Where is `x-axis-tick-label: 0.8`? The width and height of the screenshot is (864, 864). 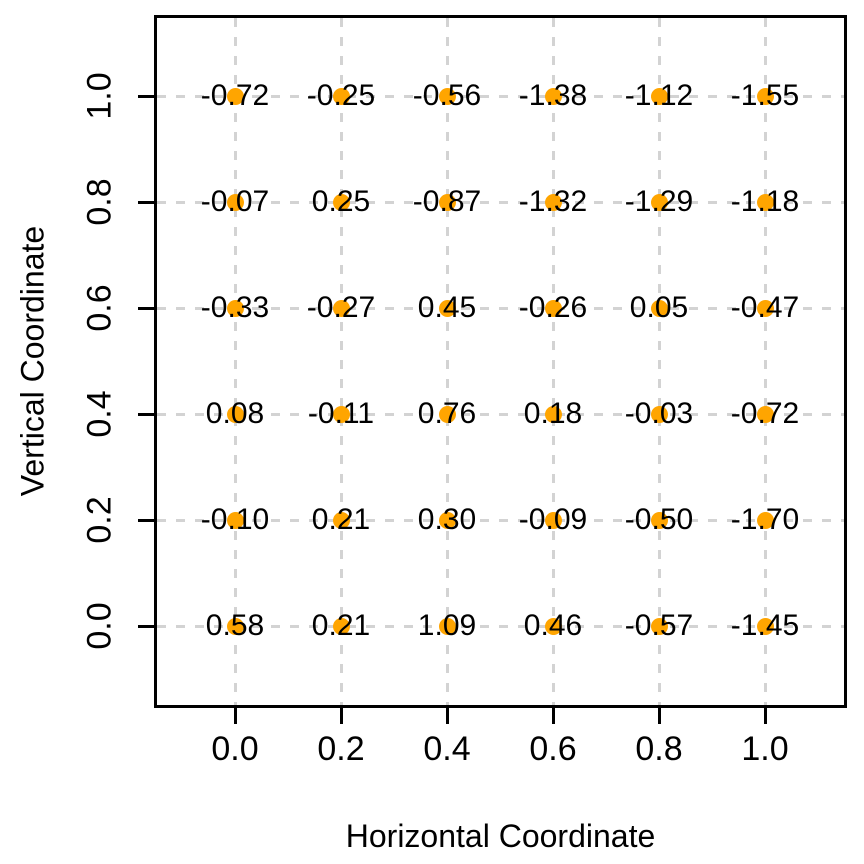 x-axis-tick-label: 0.8 is located at coordinates (659, 749).